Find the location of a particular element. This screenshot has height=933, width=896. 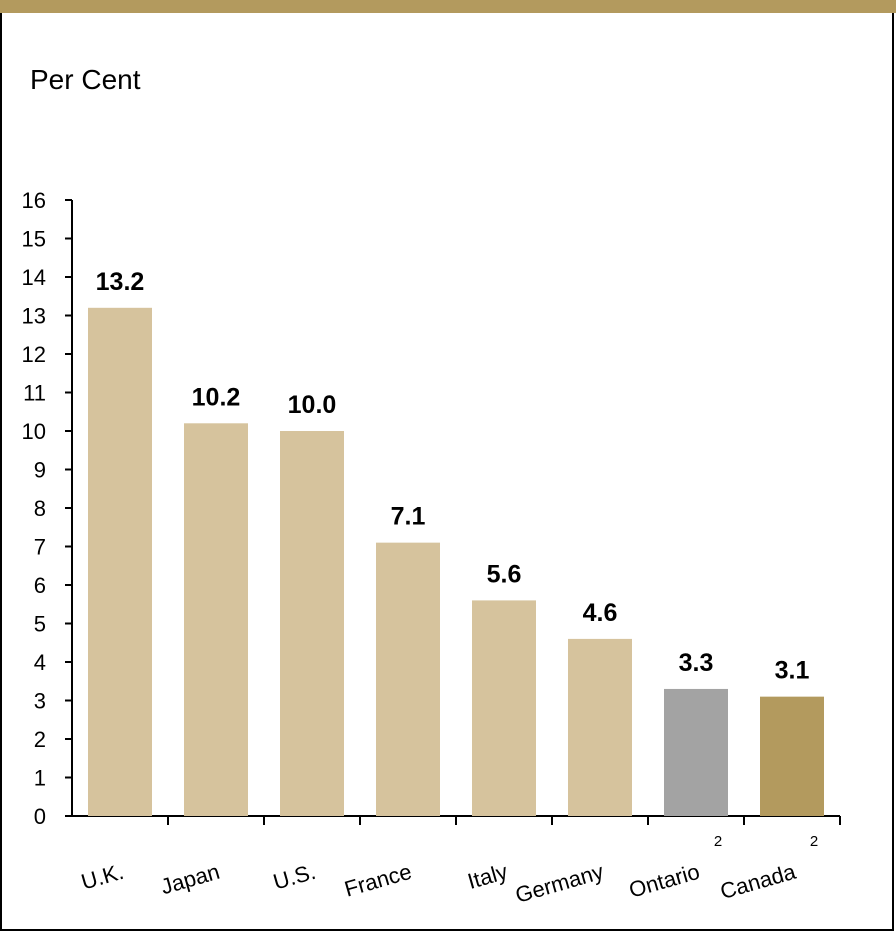

y-tick-label: 11 is located at coordinates (34, 393).